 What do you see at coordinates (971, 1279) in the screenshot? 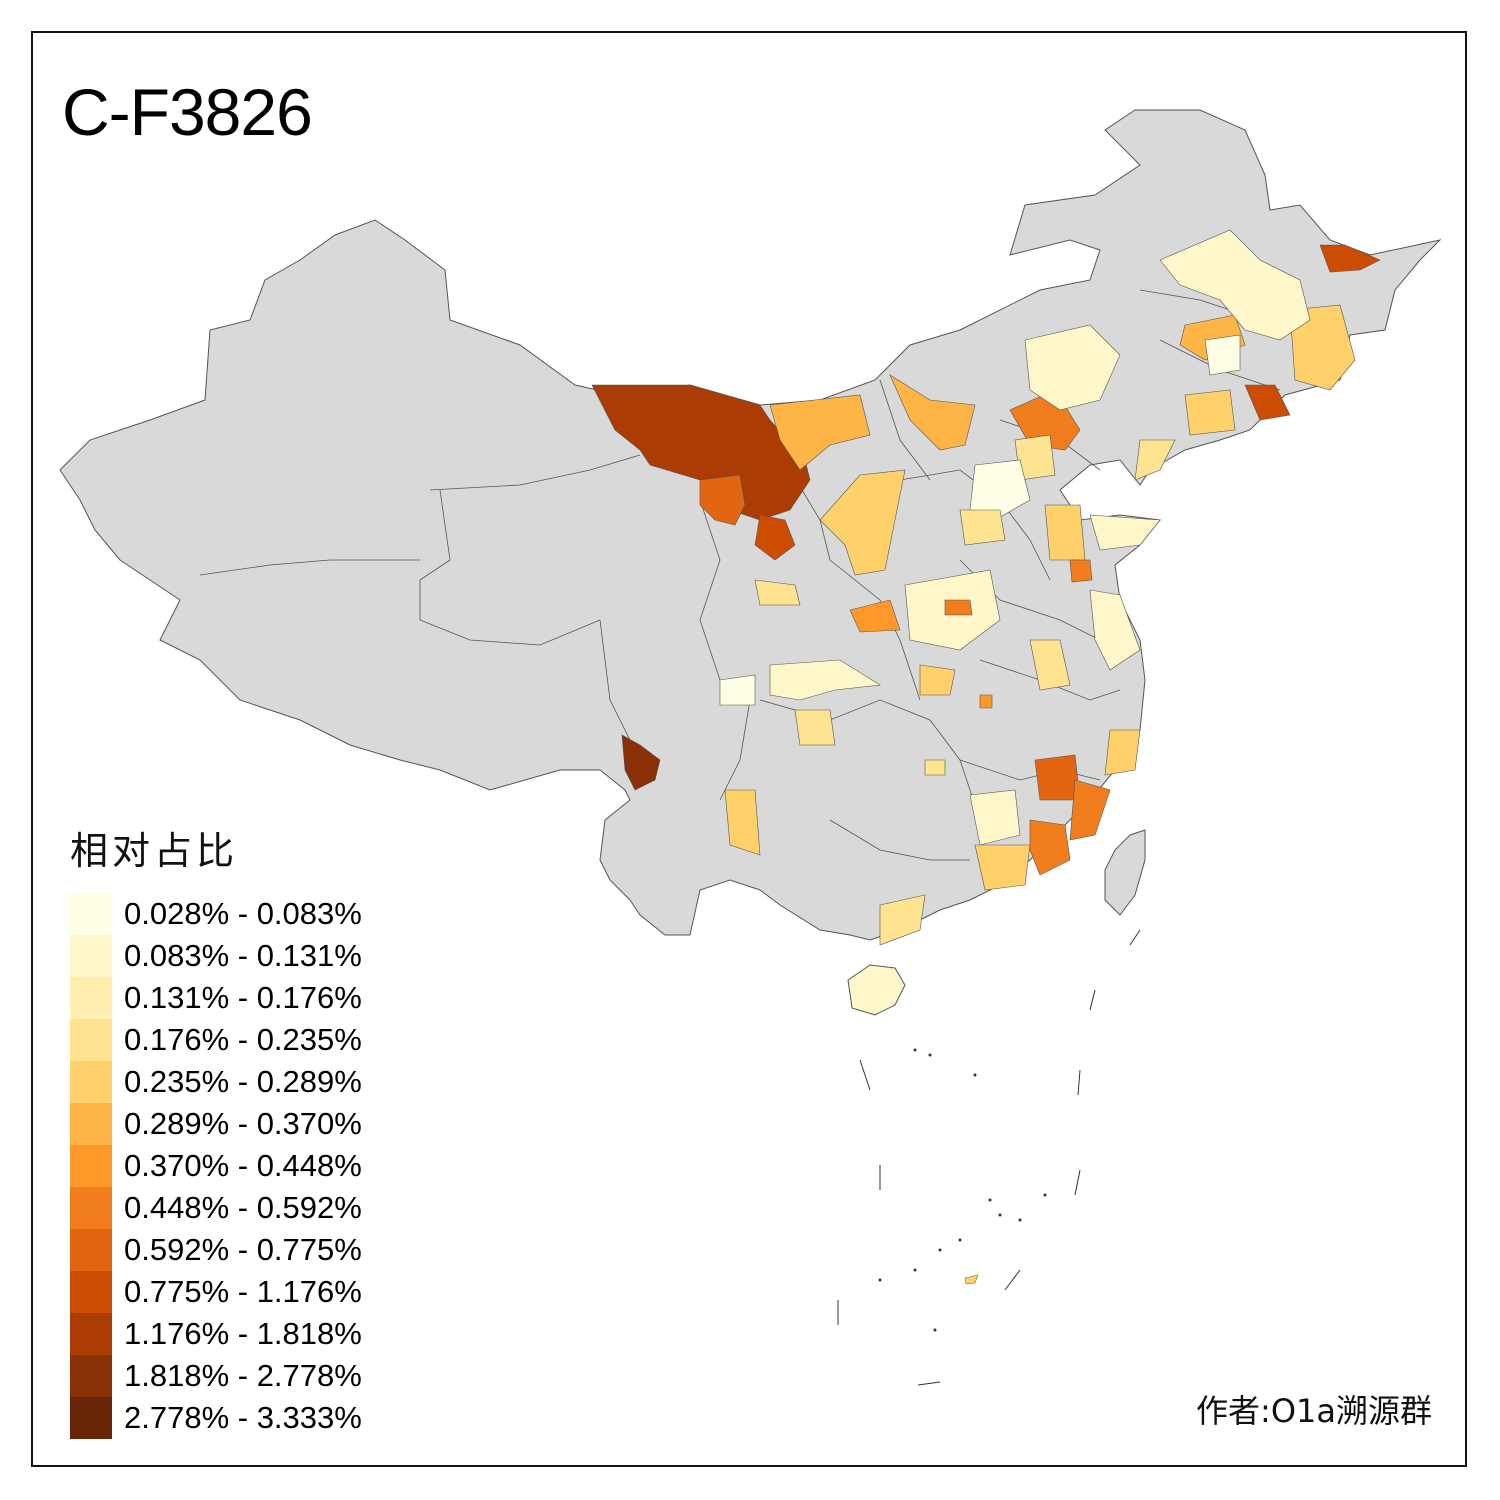
I see `island-colored` at bounding box center [971, 1279].